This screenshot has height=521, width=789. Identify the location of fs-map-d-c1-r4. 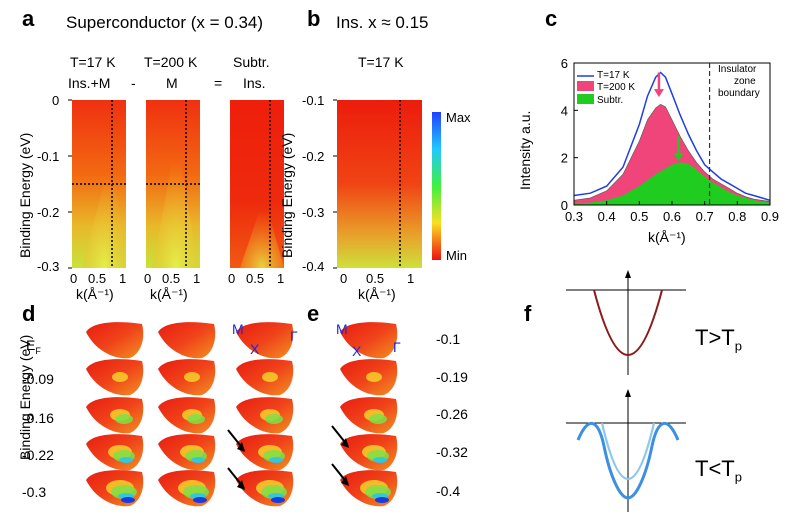
(187, 488).